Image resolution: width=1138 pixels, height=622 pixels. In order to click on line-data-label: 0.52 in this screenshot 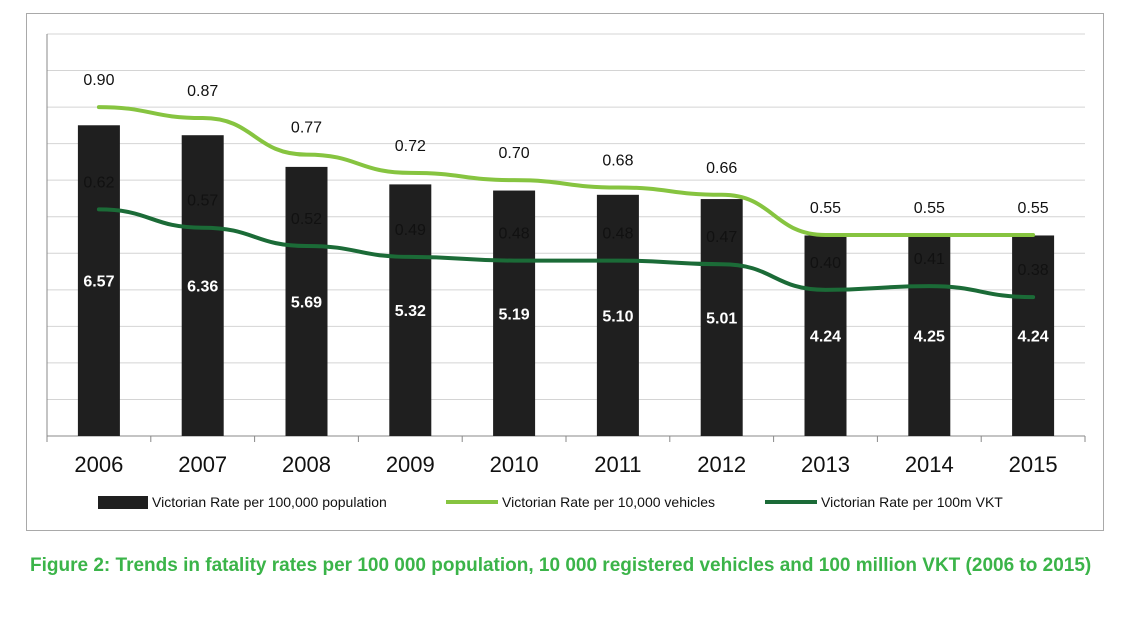, I will do `click(306, 219)`.